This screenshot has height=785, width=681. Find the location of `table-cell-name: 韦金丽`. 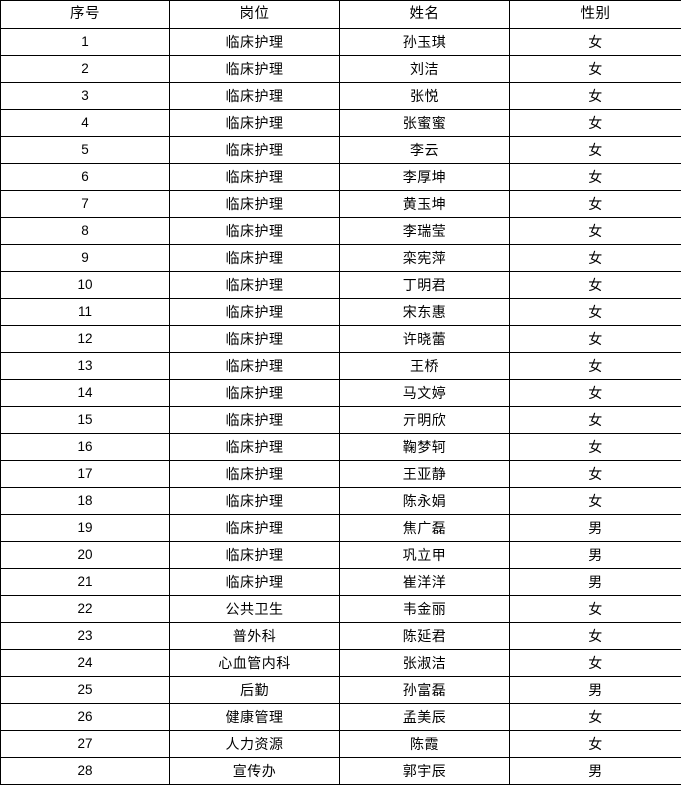

table-cell-name: 韦金丽 is located at coordinates (425, 609).